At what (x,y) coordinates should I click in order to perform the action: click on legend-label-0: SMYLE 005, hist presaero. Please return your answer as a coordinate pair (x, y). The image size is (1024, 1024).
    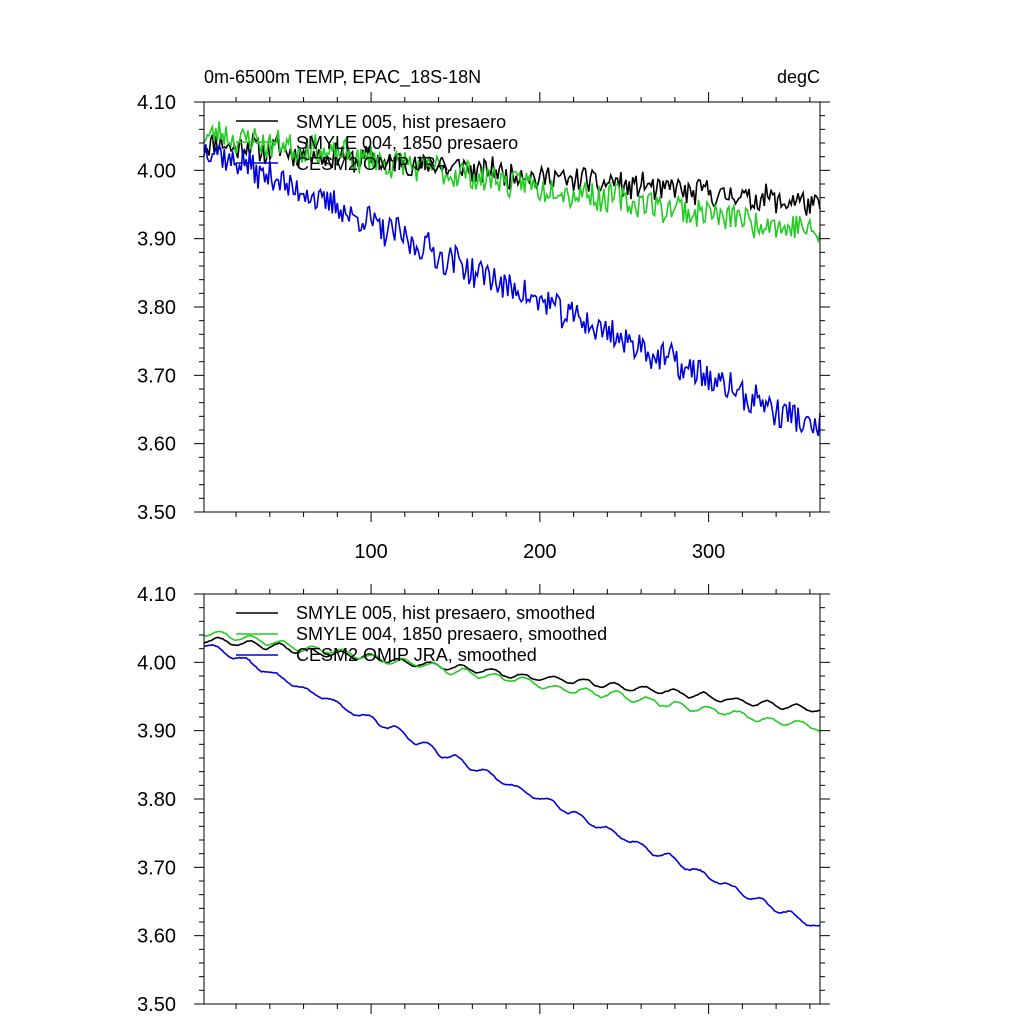
    Looking at the image, I should click on (401, 122).